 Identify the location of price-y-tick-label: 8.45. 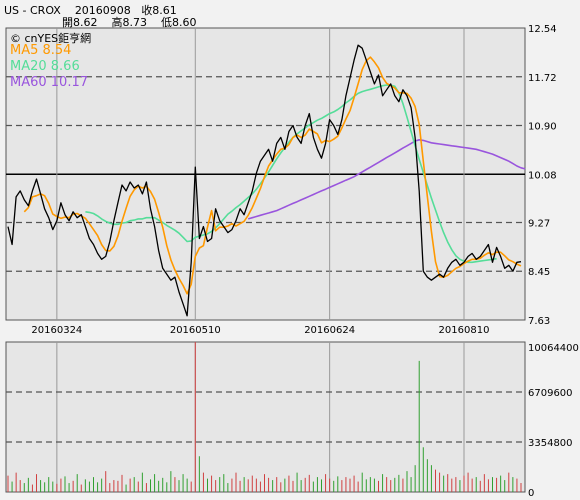
(539, 272).